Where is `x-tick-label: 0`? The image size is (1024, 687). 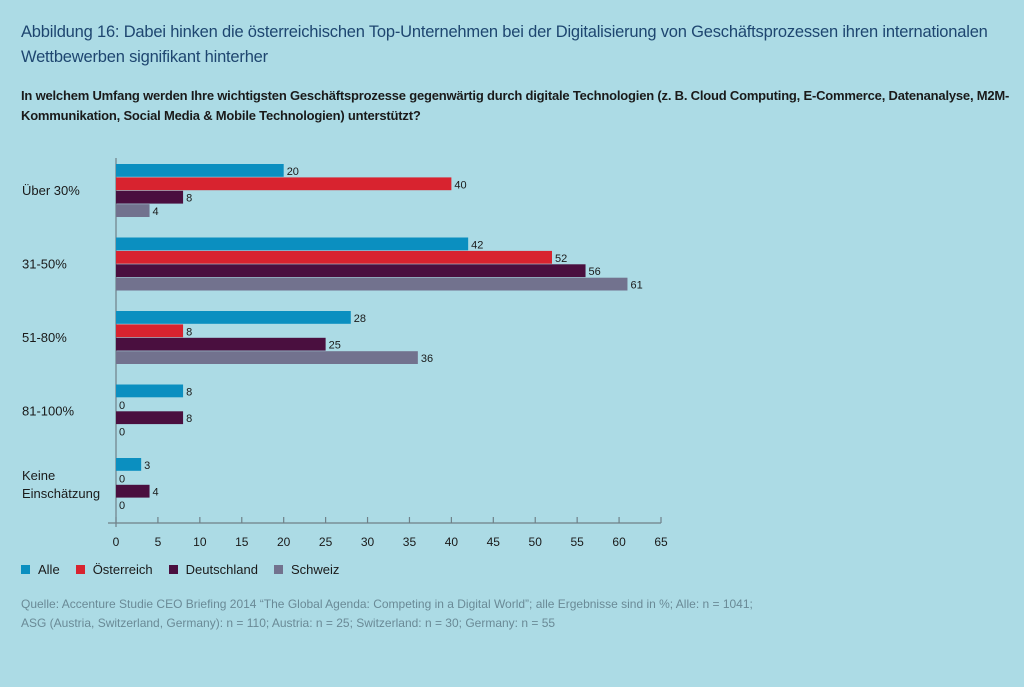 x-tick-label: 0 is located at coordinates (116, 542).